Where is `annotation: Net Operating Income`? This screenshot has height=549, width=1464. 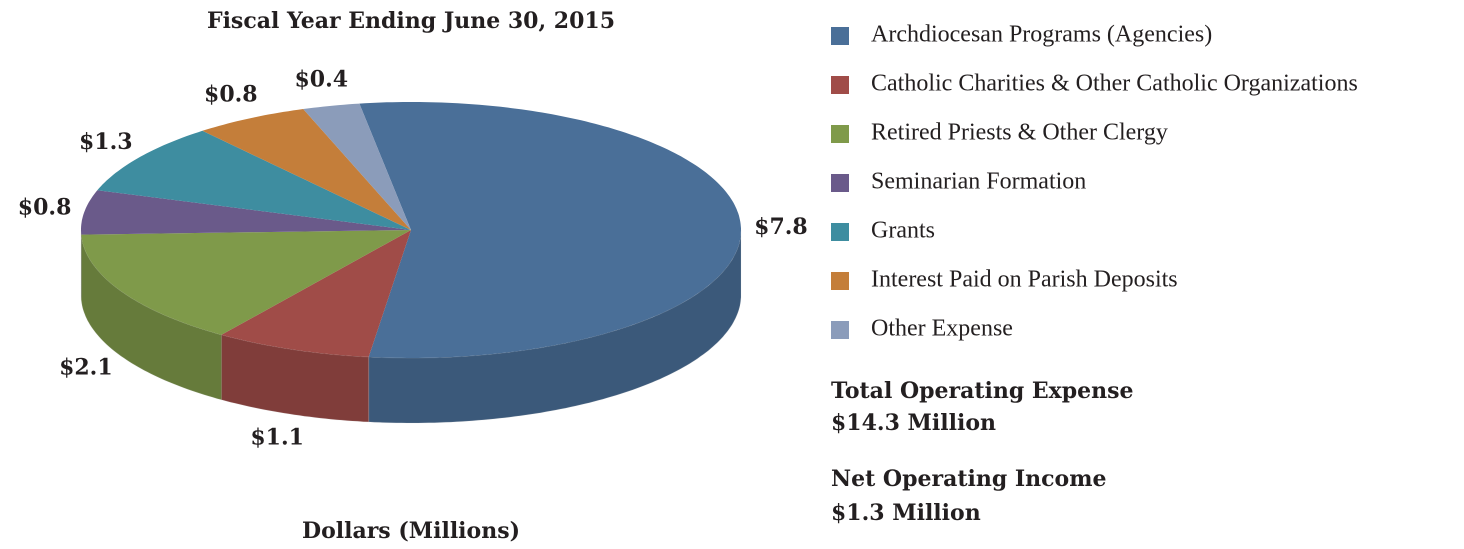
annotation: Net Operating Income is located at coordinates (969, 479).